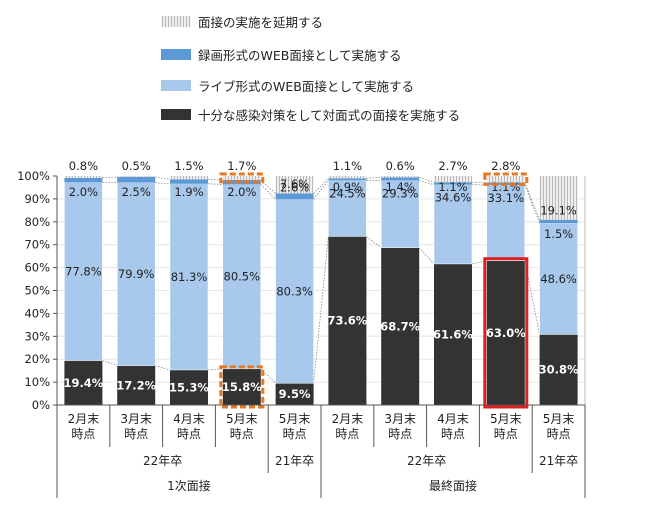 The height and width of the screenshot is (521, 650). Describe the element at coordinates (294, 187) in the screenshot. I see `data-label: 2.6%` at that location.